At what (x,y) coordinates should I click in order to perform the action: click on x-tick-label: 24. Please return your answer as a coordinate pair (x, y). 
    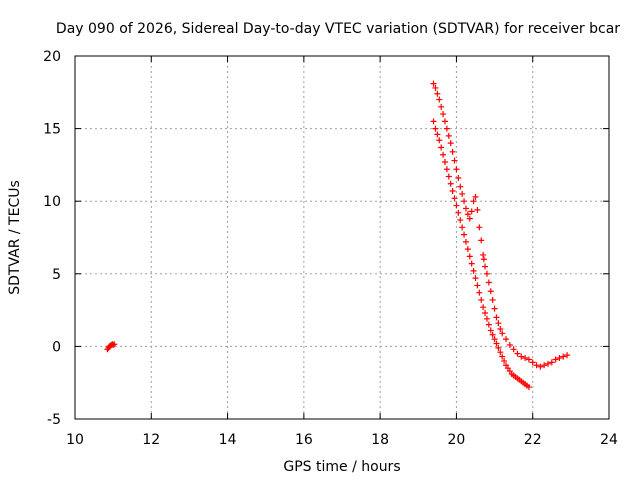
    Looking at the image, I should click on (609, 440).